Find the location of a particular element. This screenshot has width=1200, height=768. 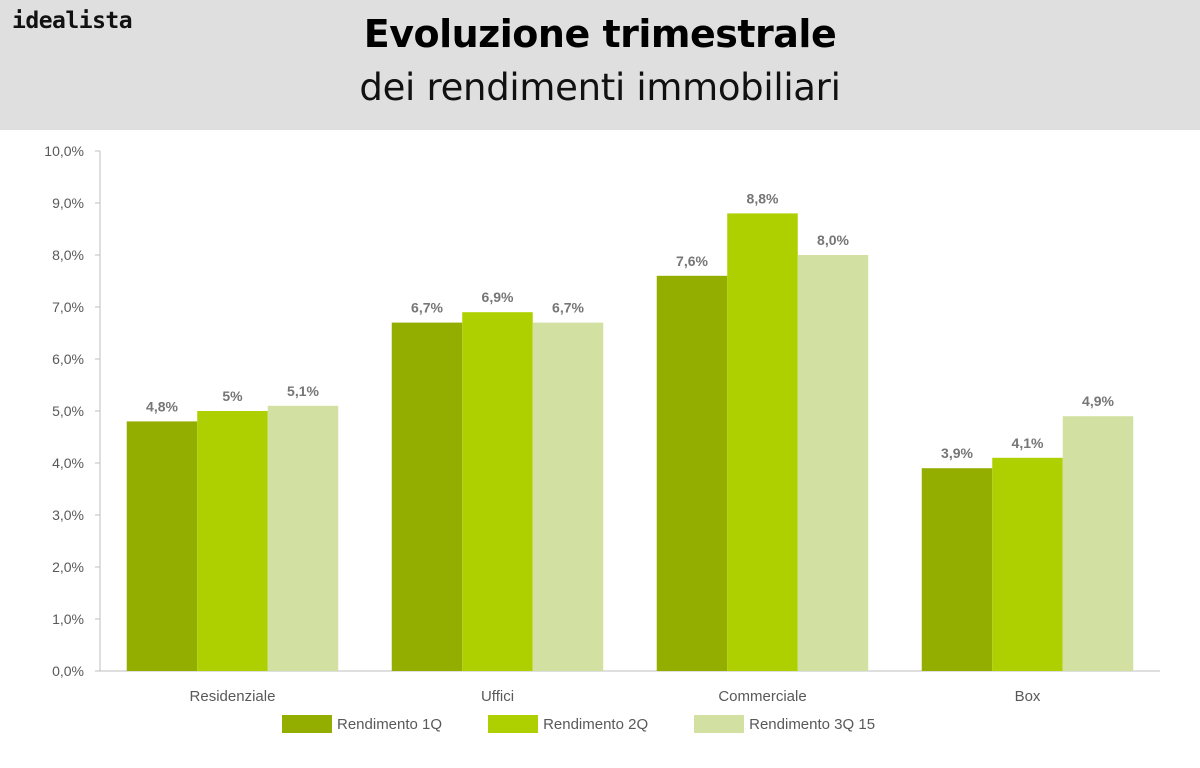

legend-swatch-2q is located at coordinates (513, 724).